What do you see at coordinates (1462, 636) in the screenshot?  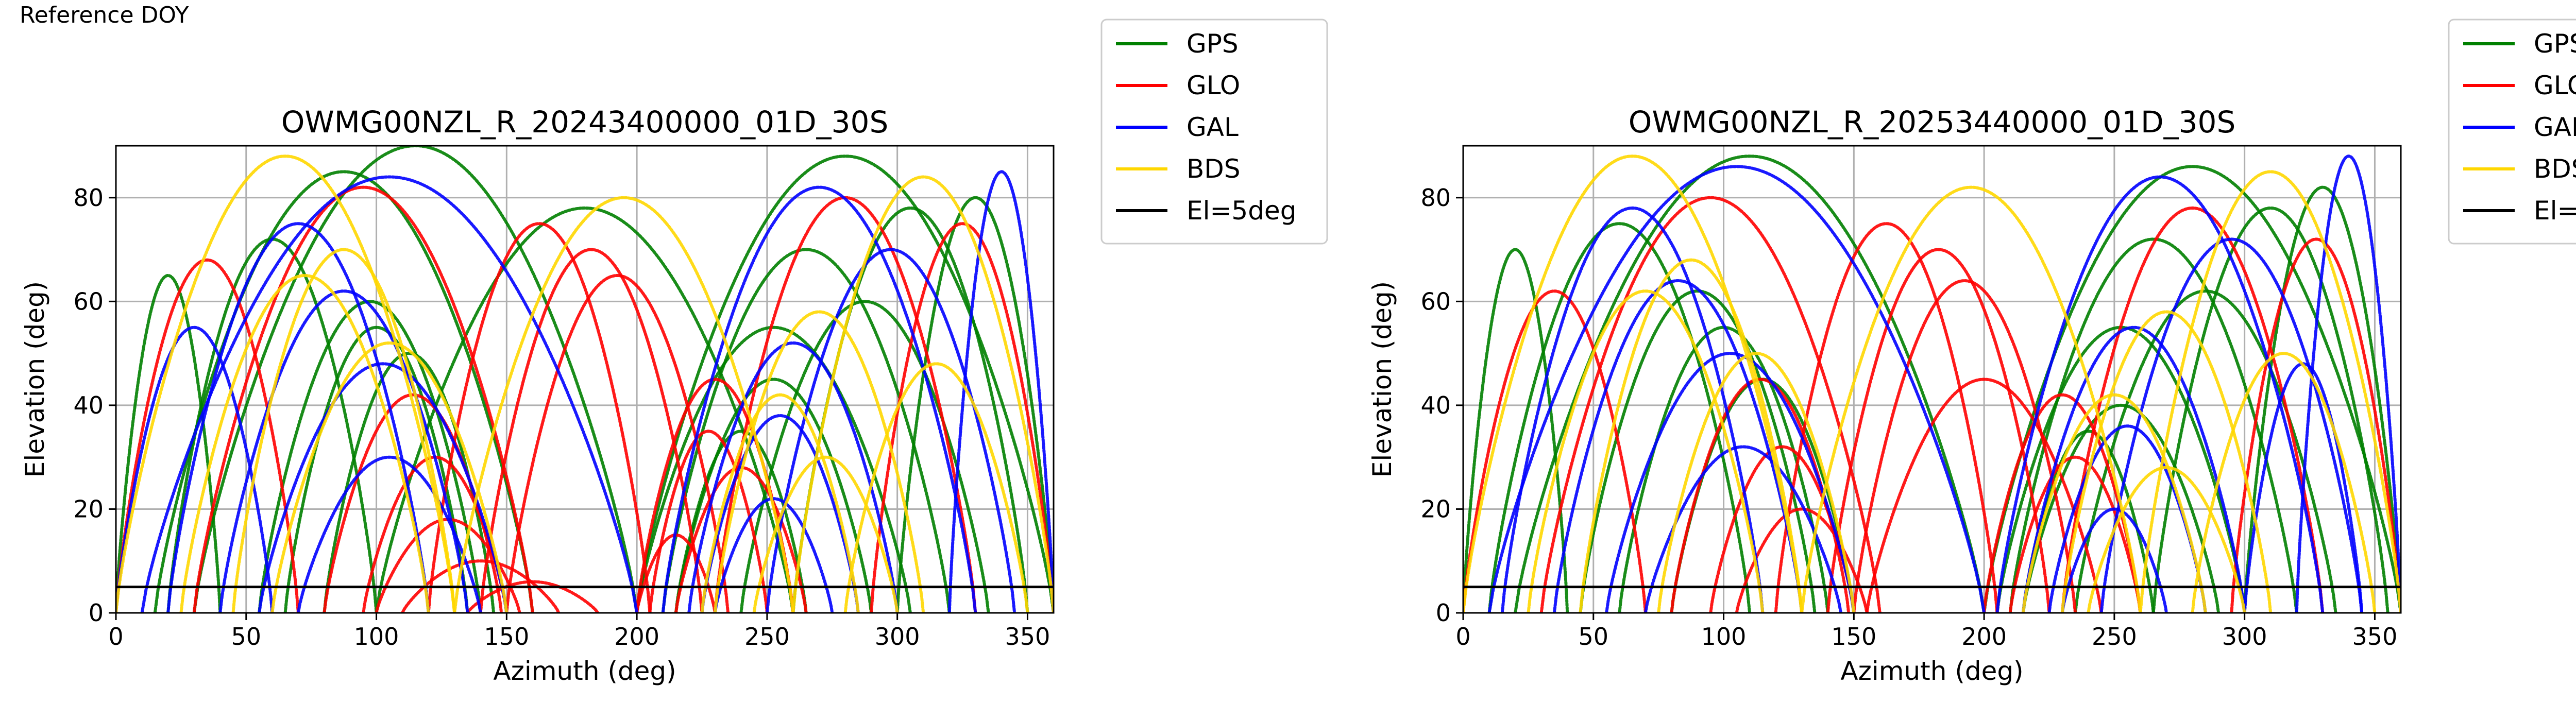 I see `x-tick-label: 0` at bounding box center [1462, 636].